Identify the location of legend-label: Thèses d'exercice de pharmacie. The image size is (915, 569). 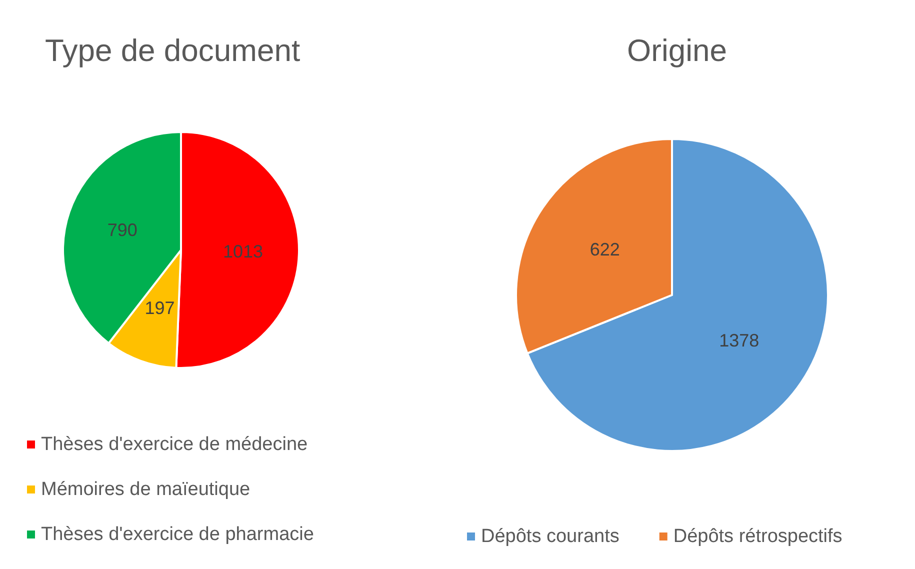
(177, 534).